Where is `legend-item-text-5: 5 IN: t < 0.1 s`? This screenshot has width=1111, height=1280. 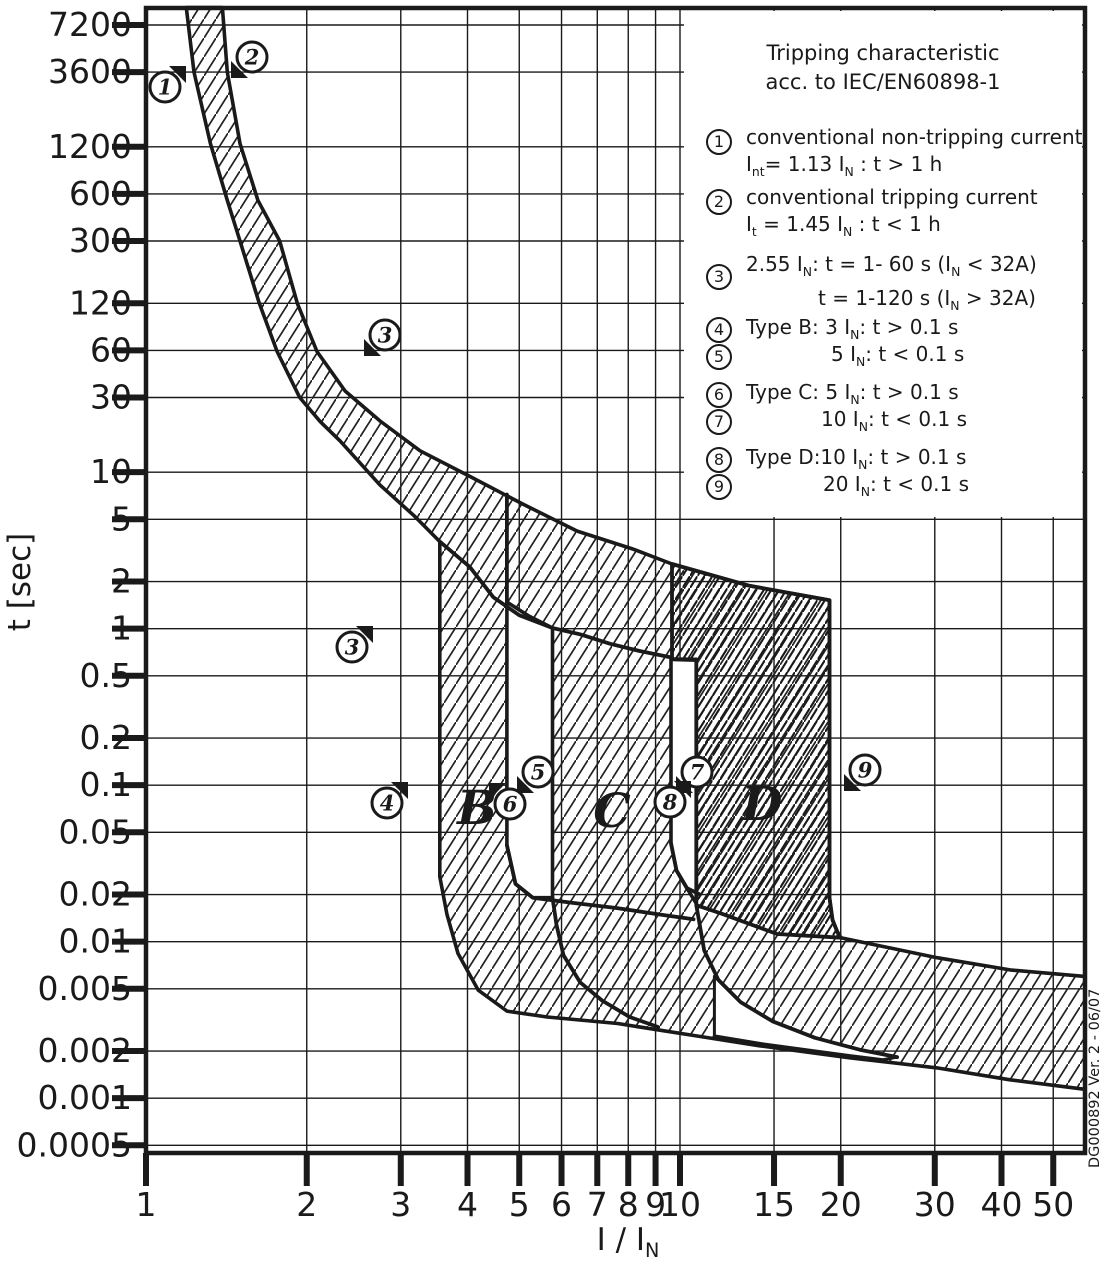
legend-item-text-5: 5 IN: t < 0.1 s is located at coordinates (855, 358).